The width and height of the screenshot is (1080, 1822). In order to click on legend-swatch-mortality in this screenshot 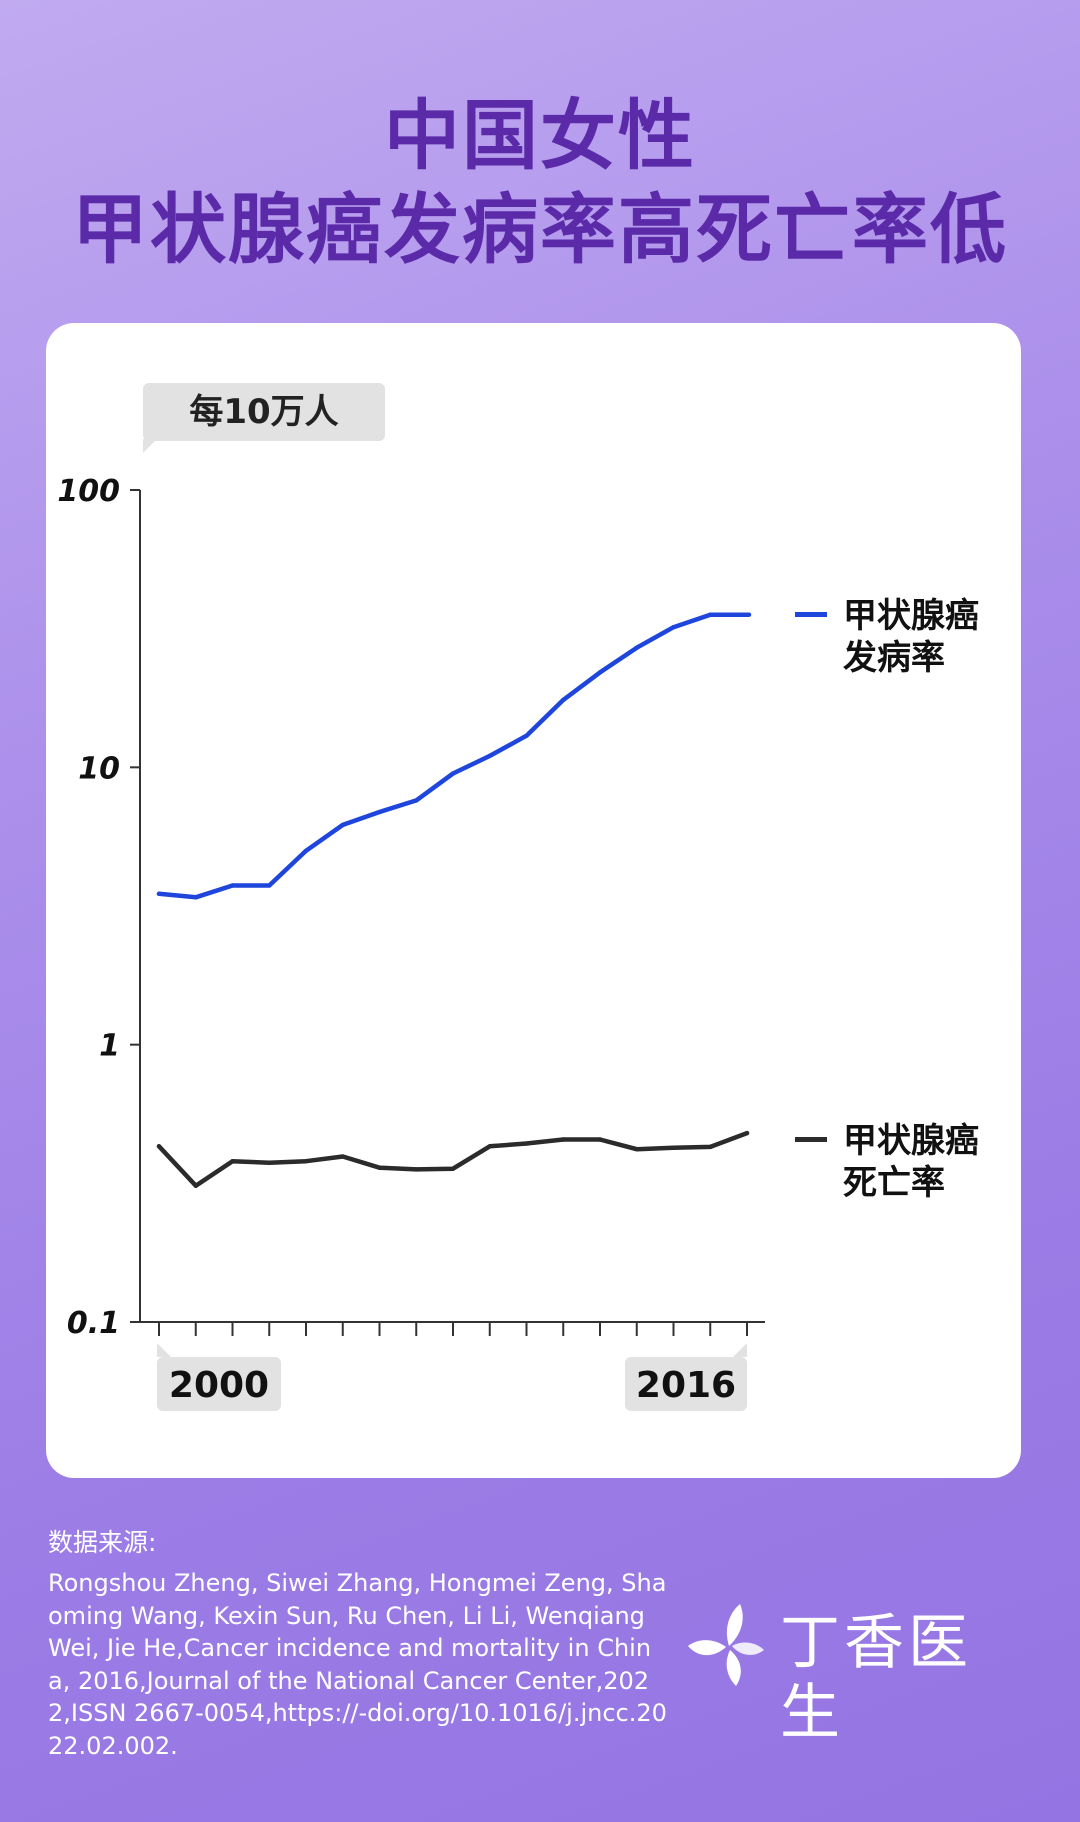, I will do `click(811, 1139)`.